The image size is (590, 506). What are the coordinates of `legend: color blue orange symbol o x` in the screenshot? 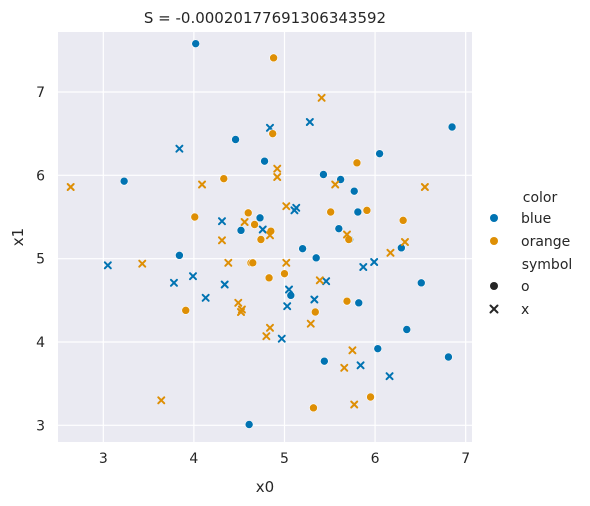 It's located at (530, 254).